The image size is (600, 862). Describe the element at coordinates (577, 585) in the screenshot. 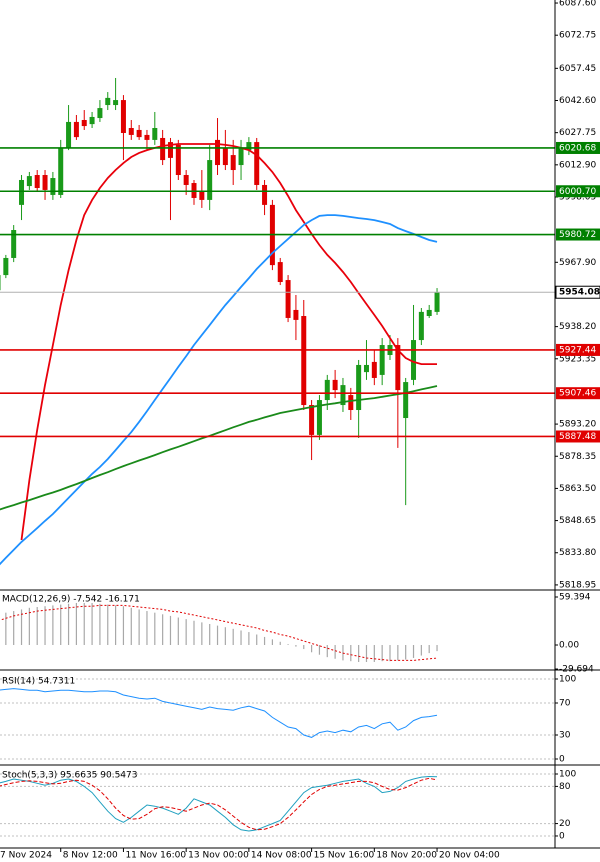

I see `y-tick-label: 5818.95` at that location.